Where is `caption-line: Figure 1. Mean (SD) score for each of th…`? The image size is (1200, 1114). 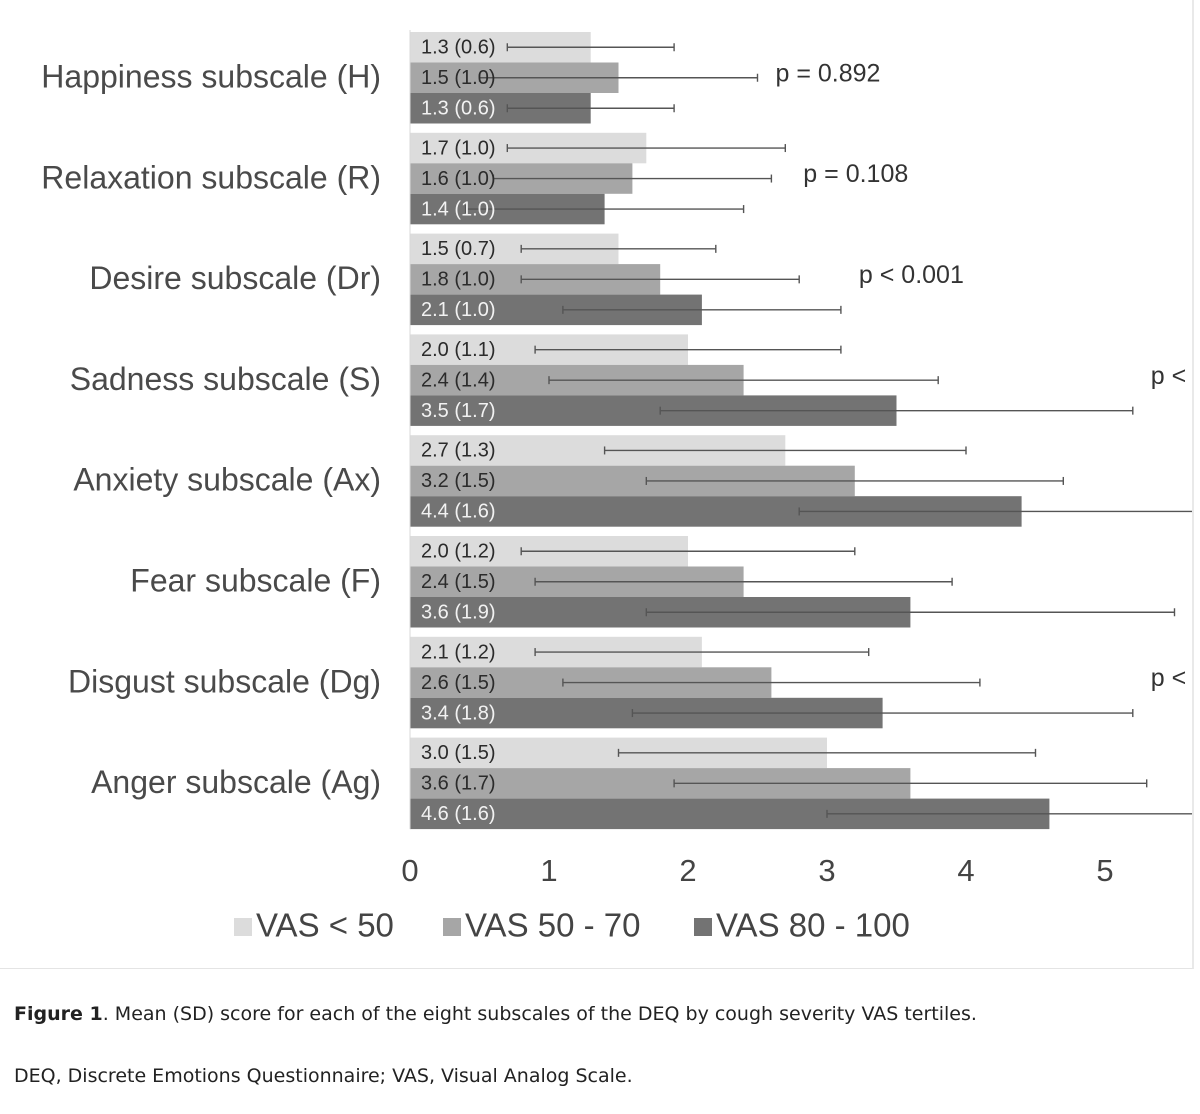 caption-line: Figure 1. Mean (SD) score for each of th… is located at coordinates (599, 1014).